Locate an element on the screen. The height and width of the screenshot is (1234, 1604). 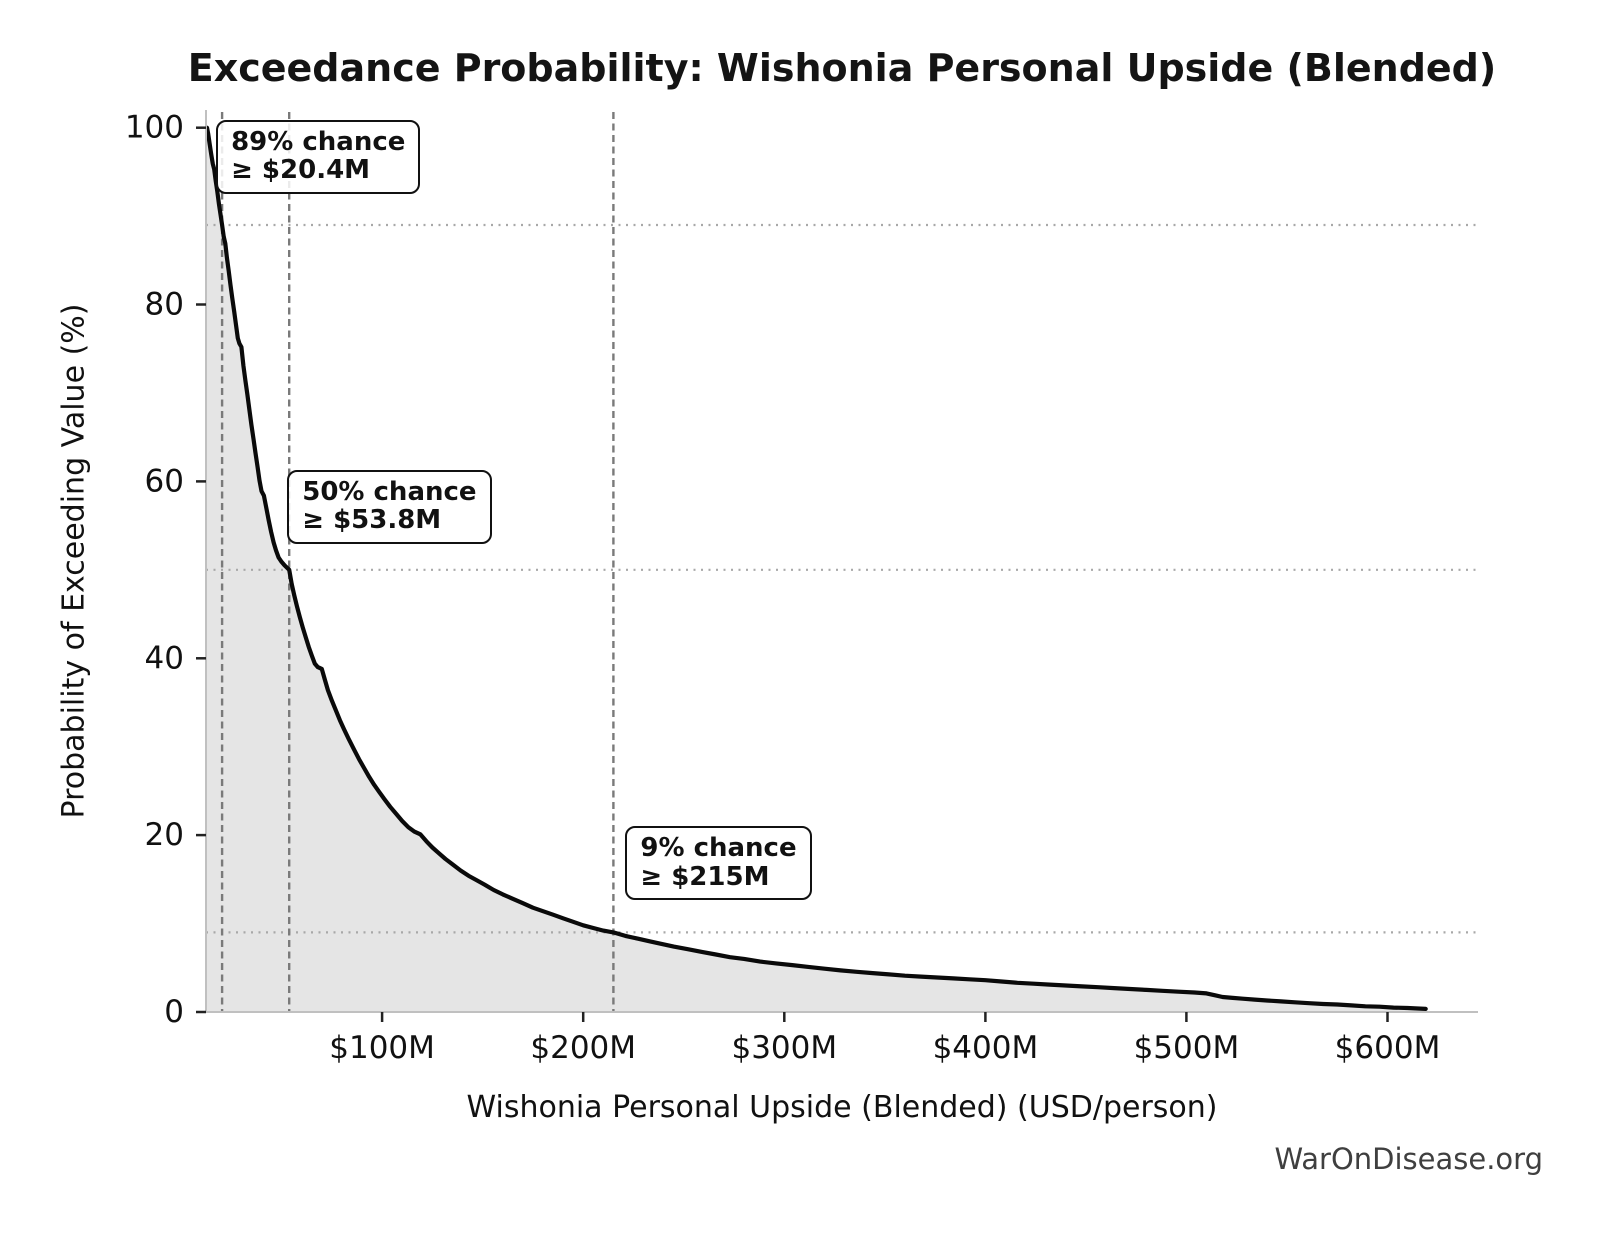
annotation-value-label: ≥ $20.4M is located at coordinates (301, 170).